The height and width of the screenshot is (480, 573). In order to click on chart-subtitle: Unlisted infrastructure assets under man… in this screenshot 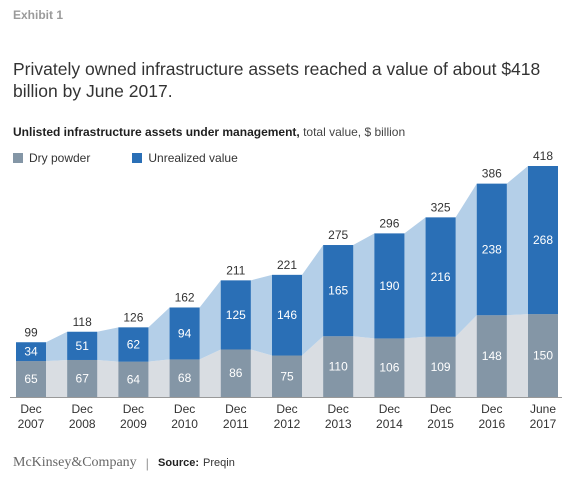, I will do `click(209, 132)`.